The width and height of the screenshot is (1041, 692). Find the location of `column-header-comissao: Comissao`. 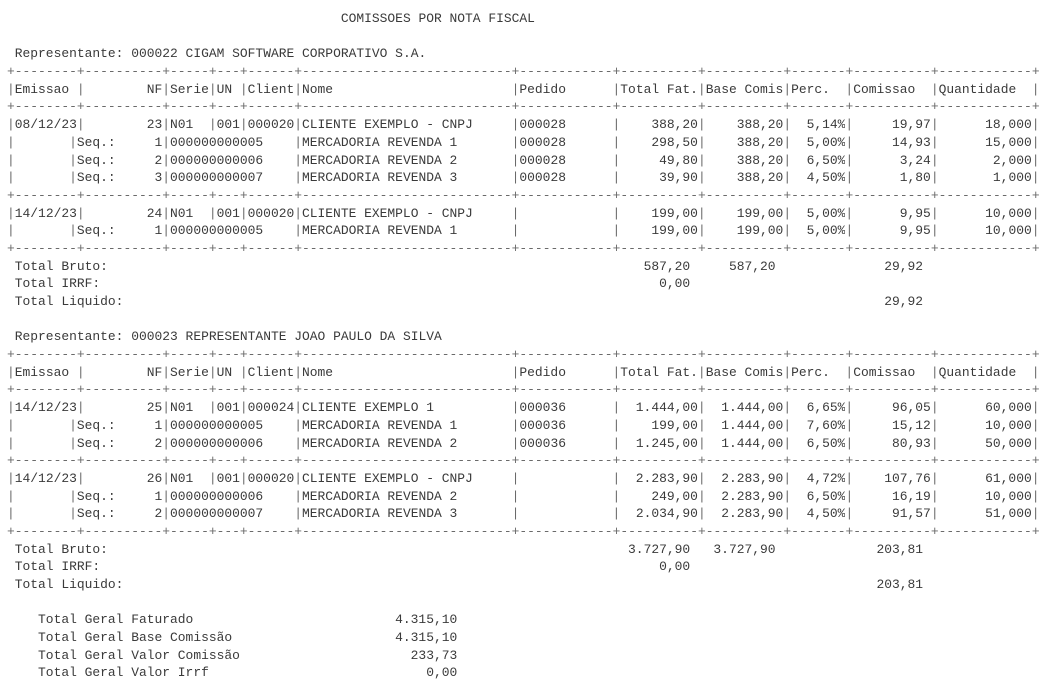

column-header-comissao: Comissao is located at coordinates (884, 89).